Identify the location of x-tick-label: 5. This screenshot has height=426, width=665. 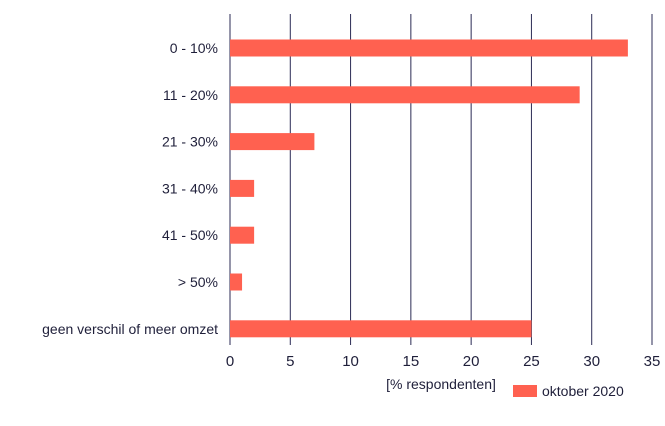
(290, 361).